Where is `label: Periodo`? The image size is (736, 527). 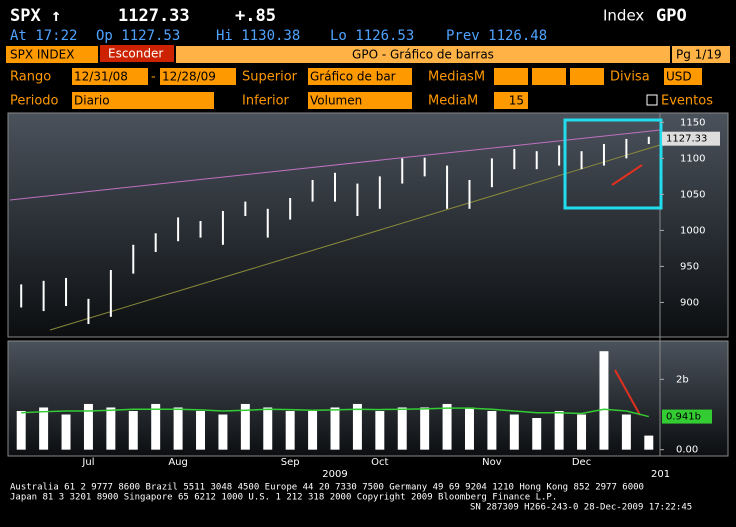
label: Periodo is located at coordinates (34, 101).